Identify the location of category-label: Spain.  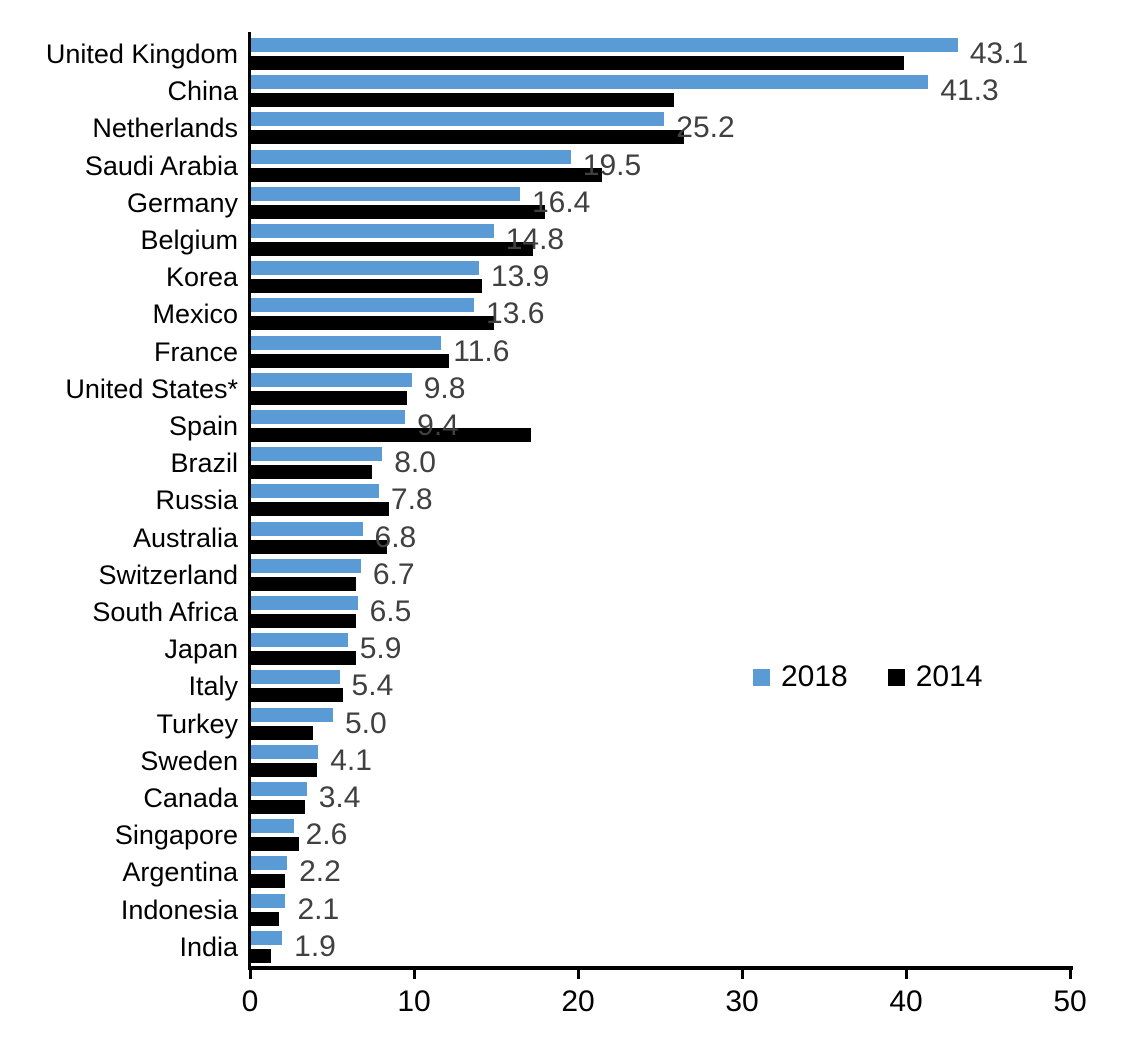
(203, 426).